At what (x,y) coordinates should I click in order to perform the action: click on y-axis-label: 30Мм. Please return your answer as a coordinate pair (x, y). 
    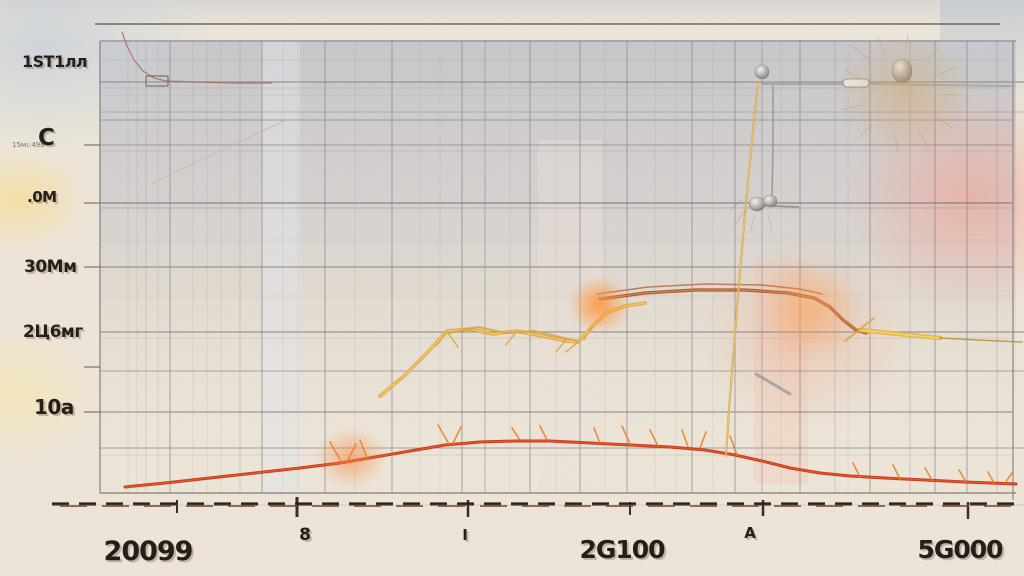
    Looking at the image, I should click on (50, 266).